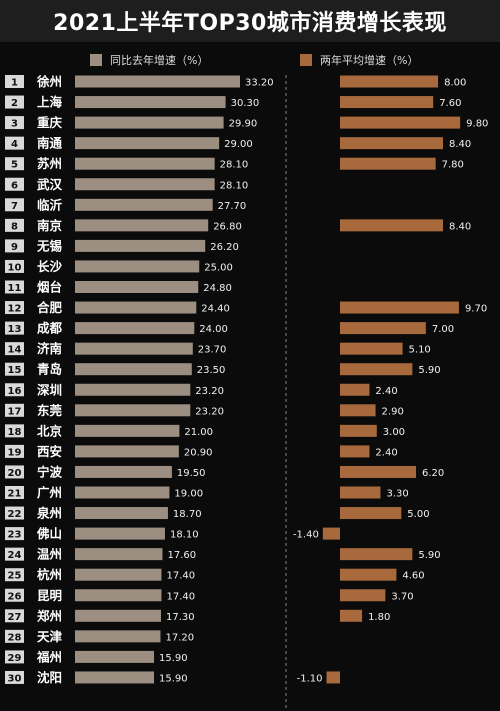 Image resolution: width=500 pixels, height=711 pixels. Describe the element at coordinates (50, 348) in the screenshot. I see `category-label: 济南` at that location.